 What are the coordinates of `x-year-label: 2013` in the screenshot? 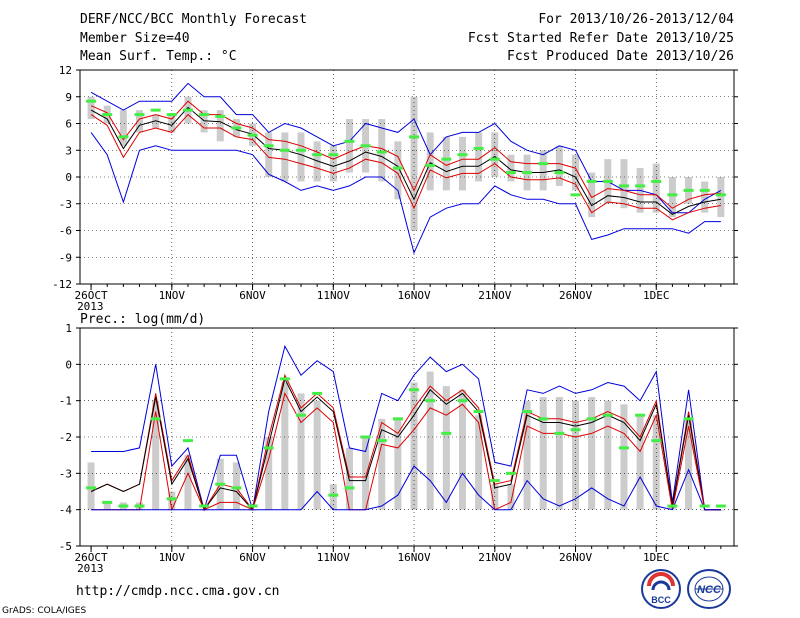 It's located at (90, 306).